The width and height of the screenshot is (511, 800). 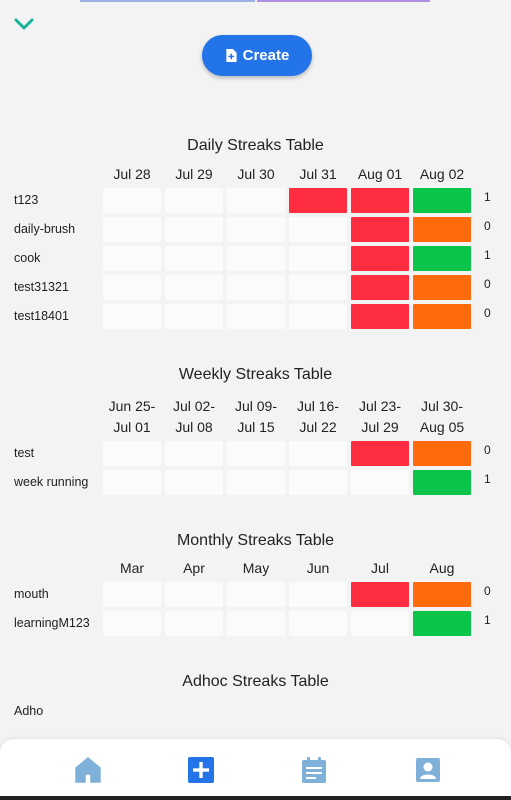 What do you see at coordinates (194, 568) in the screenshot?
I see `column-header: Apr` at bounding box center [194, 568].